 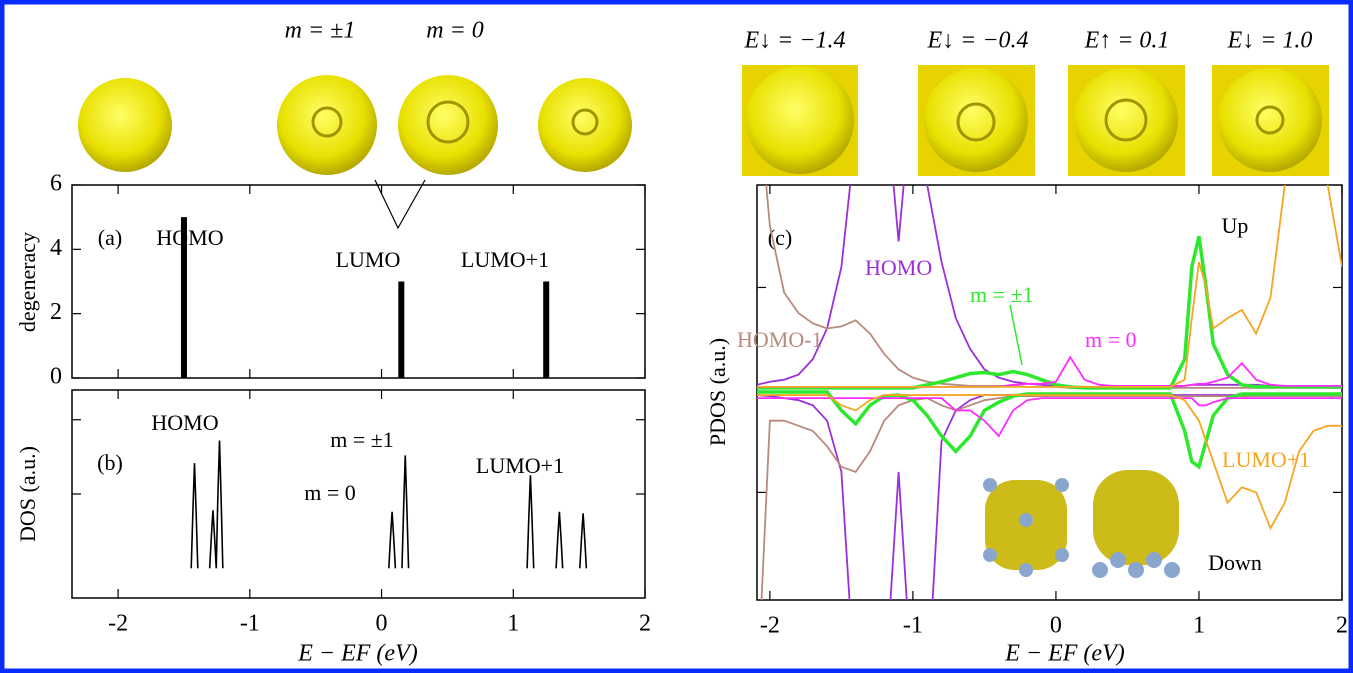 I want to click on series-label: m = ±1, so click(x=1002, y=294).